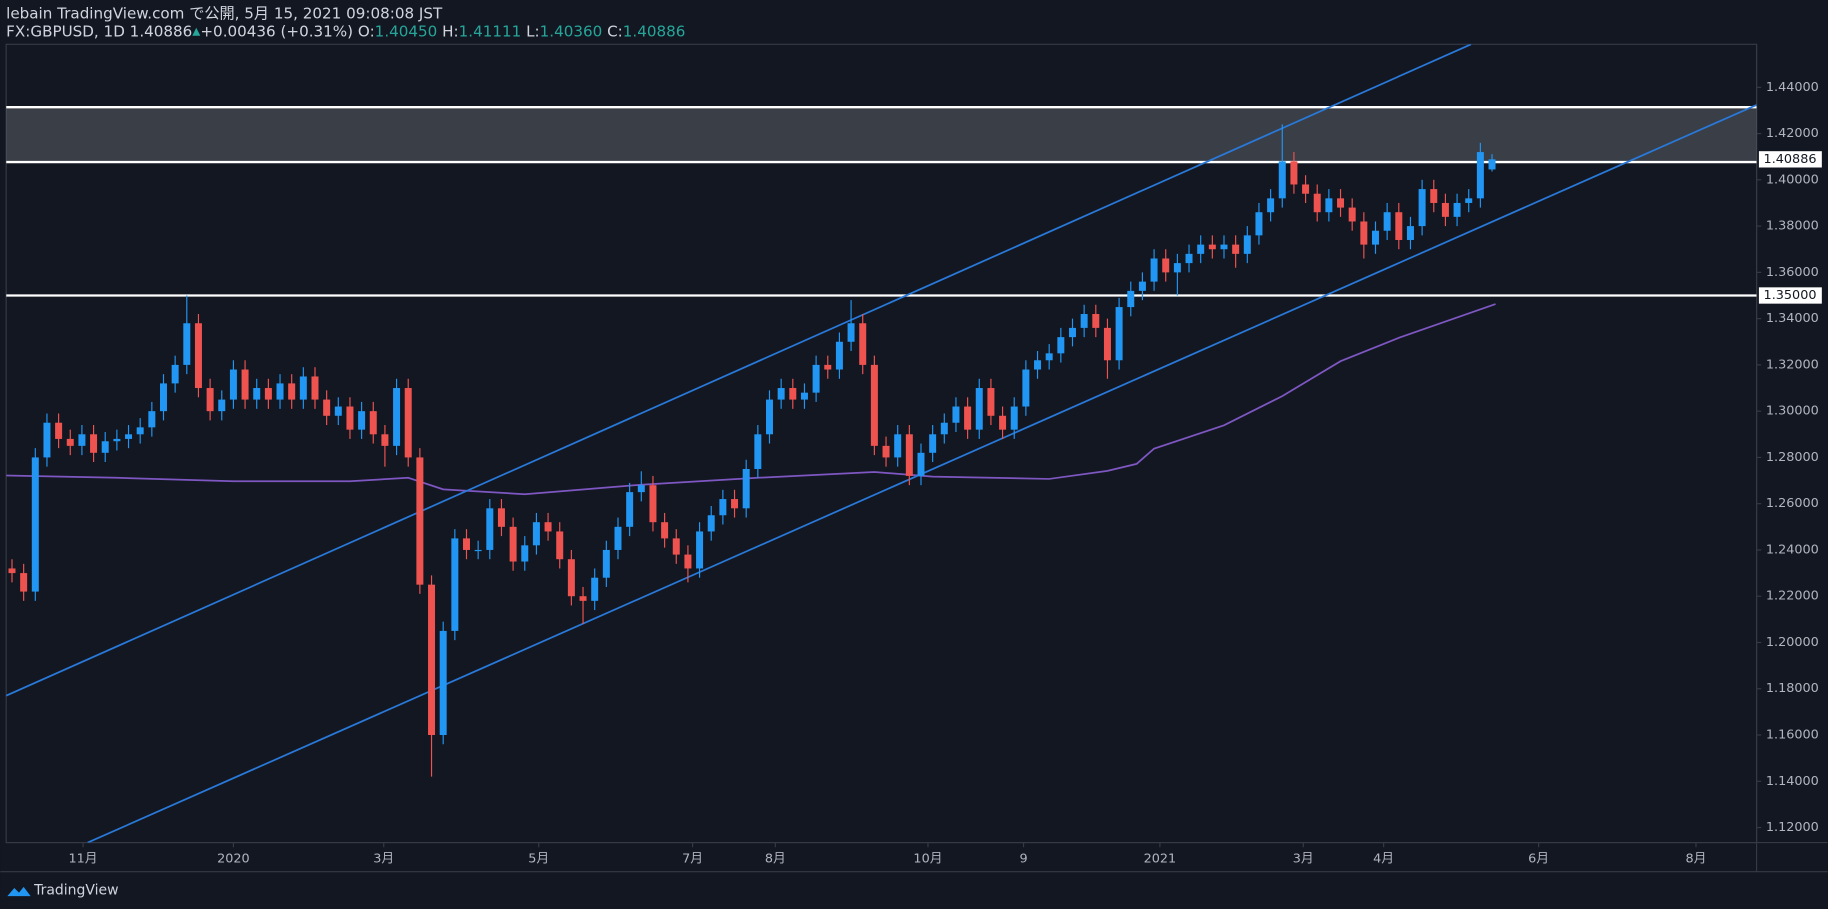 The height and width of the screenshot is (909, 1828). What do you see at coordinates (1792, 411) in the screenshot?
I see `y-tick-label: 1.30000` at bounding box center [1792, 411].